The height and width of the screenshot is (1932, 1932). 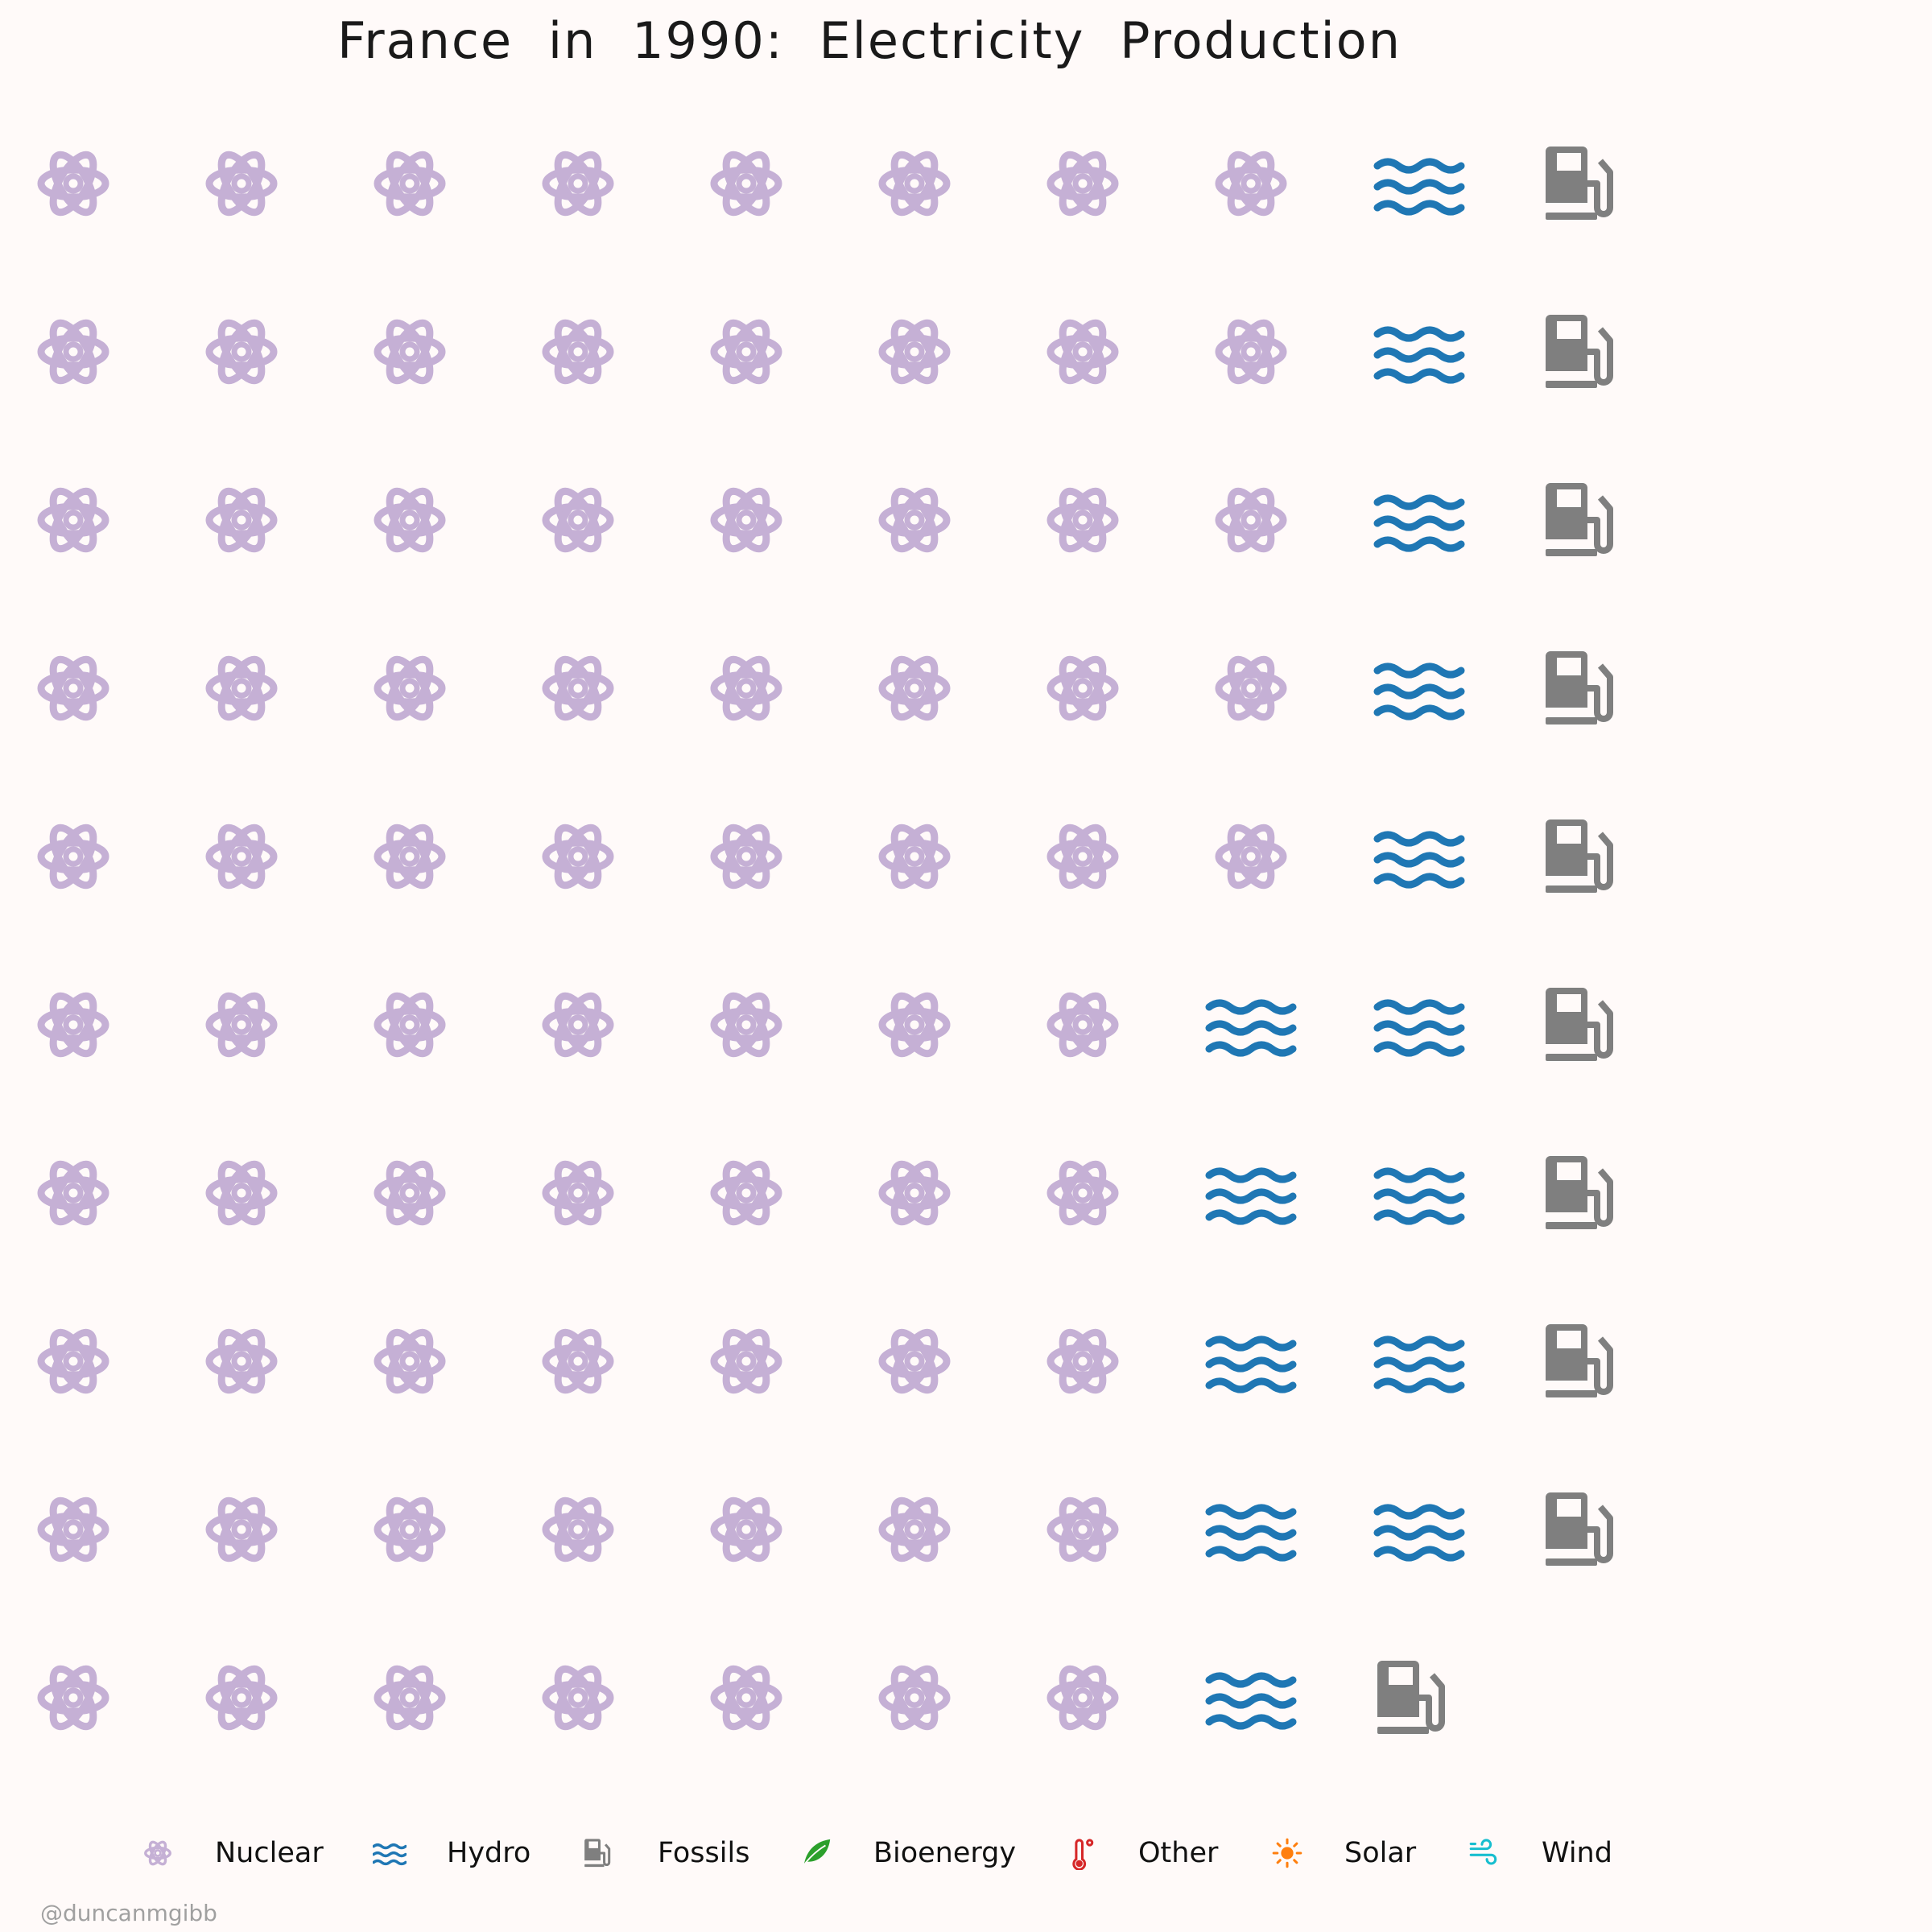 What do you see at coordinates (269, 1853) in the screenshot?
I see `legend-label: Nuclear` at bounding box center [269, 1853].